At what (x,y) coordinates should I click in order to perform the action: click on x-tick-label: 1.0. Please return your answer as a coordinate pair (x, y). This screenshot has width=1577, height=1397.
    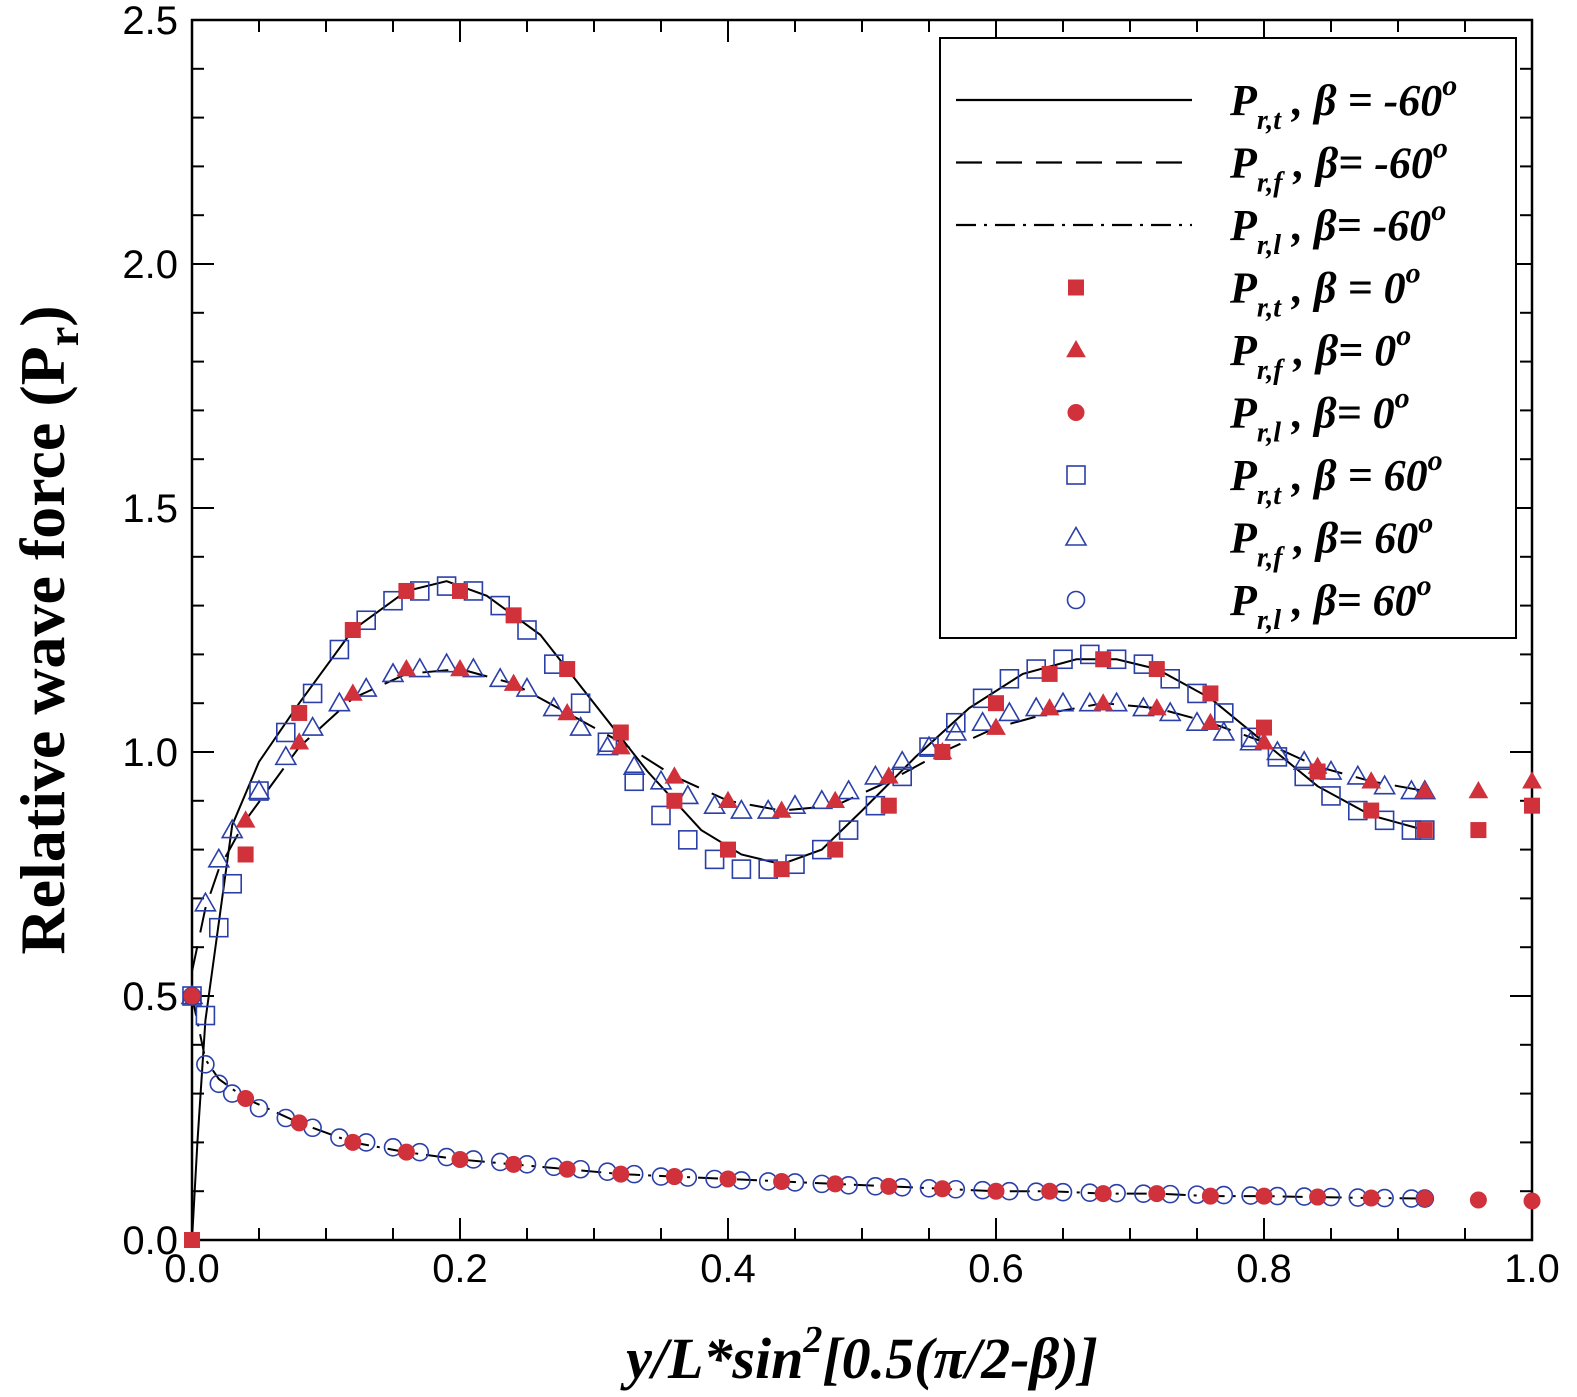
    Looking at the image, I should click on (1532, 1269).